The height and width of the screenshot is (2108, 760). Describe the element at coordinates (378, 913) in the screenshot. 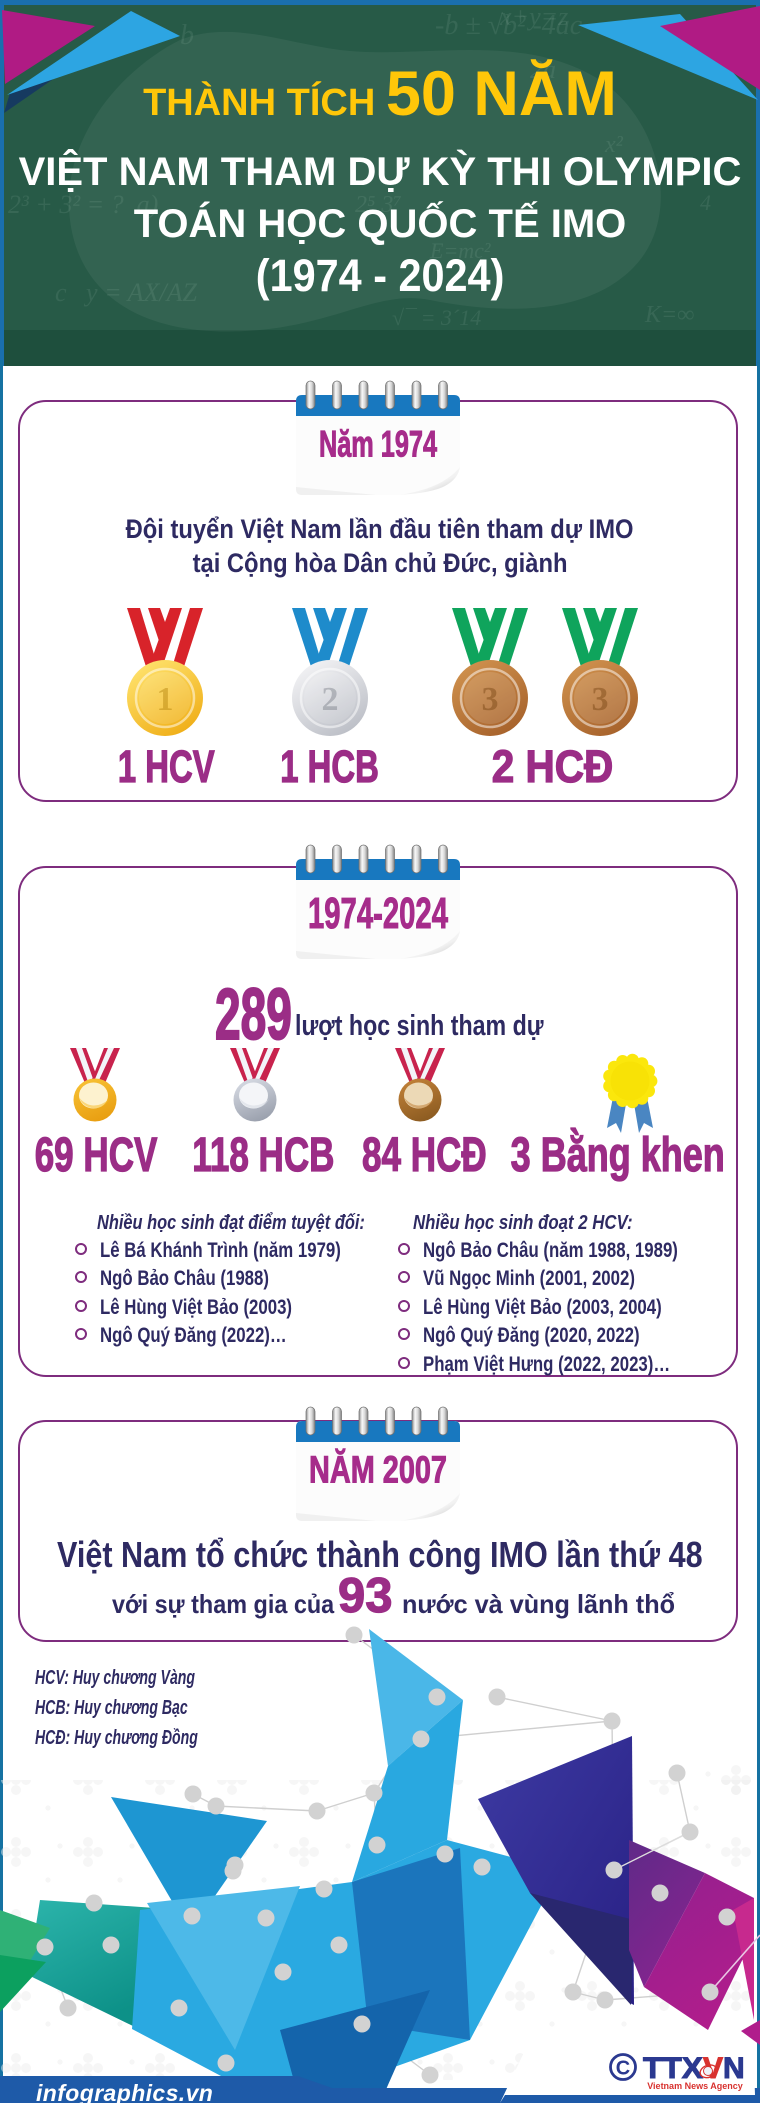

I see `svg-text: 1974-2024` at that location.